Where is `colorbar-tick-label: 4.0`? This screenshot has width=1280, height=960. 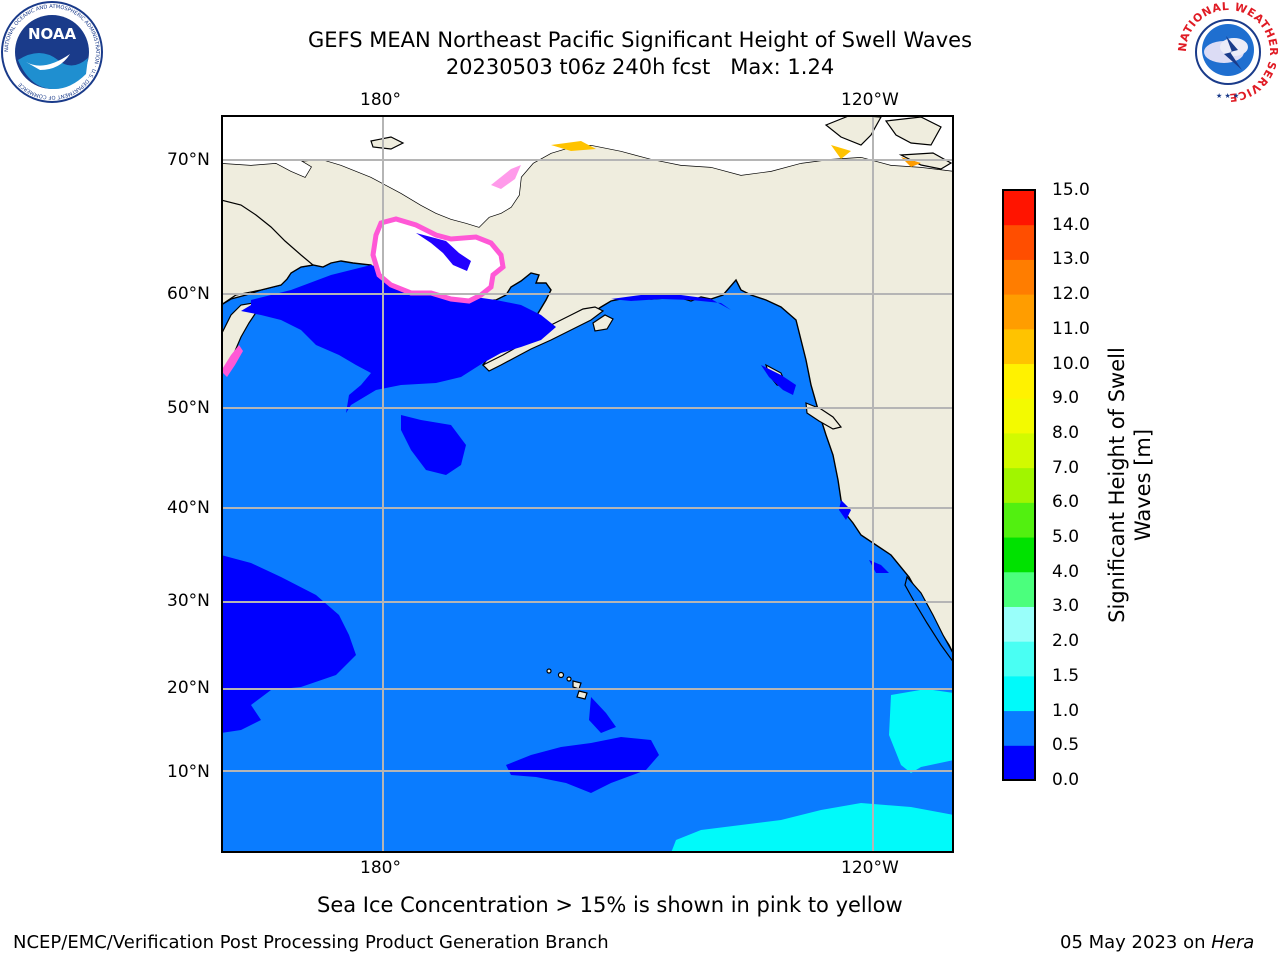
colorbar-tick-label: 4.0 is located at coordinates (1066, 571).